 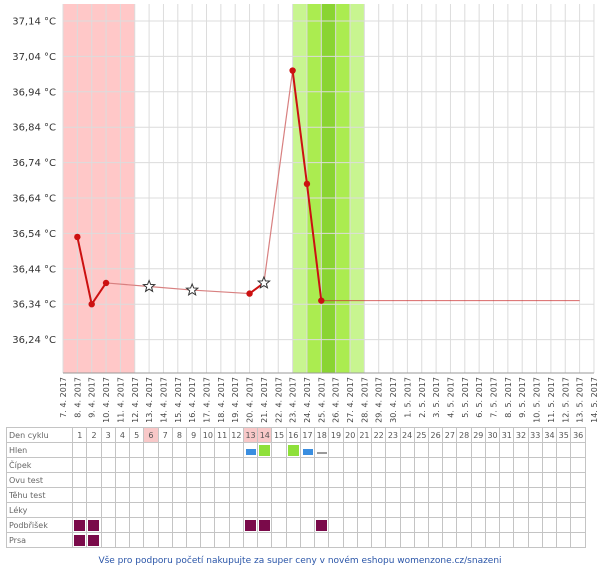 What do you see at coordinates (393, 435) in the screenshot?
I see `day-number-cell: 23` at bounding box center [393, 435].